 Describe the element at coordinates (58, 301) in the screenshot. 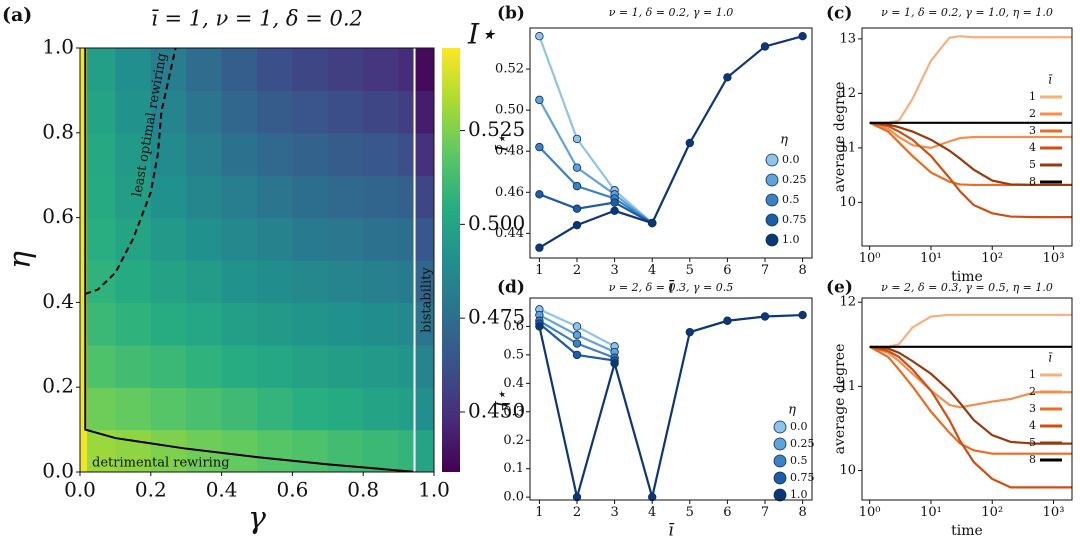

I see `y-tick-label: 0.4` at that location.